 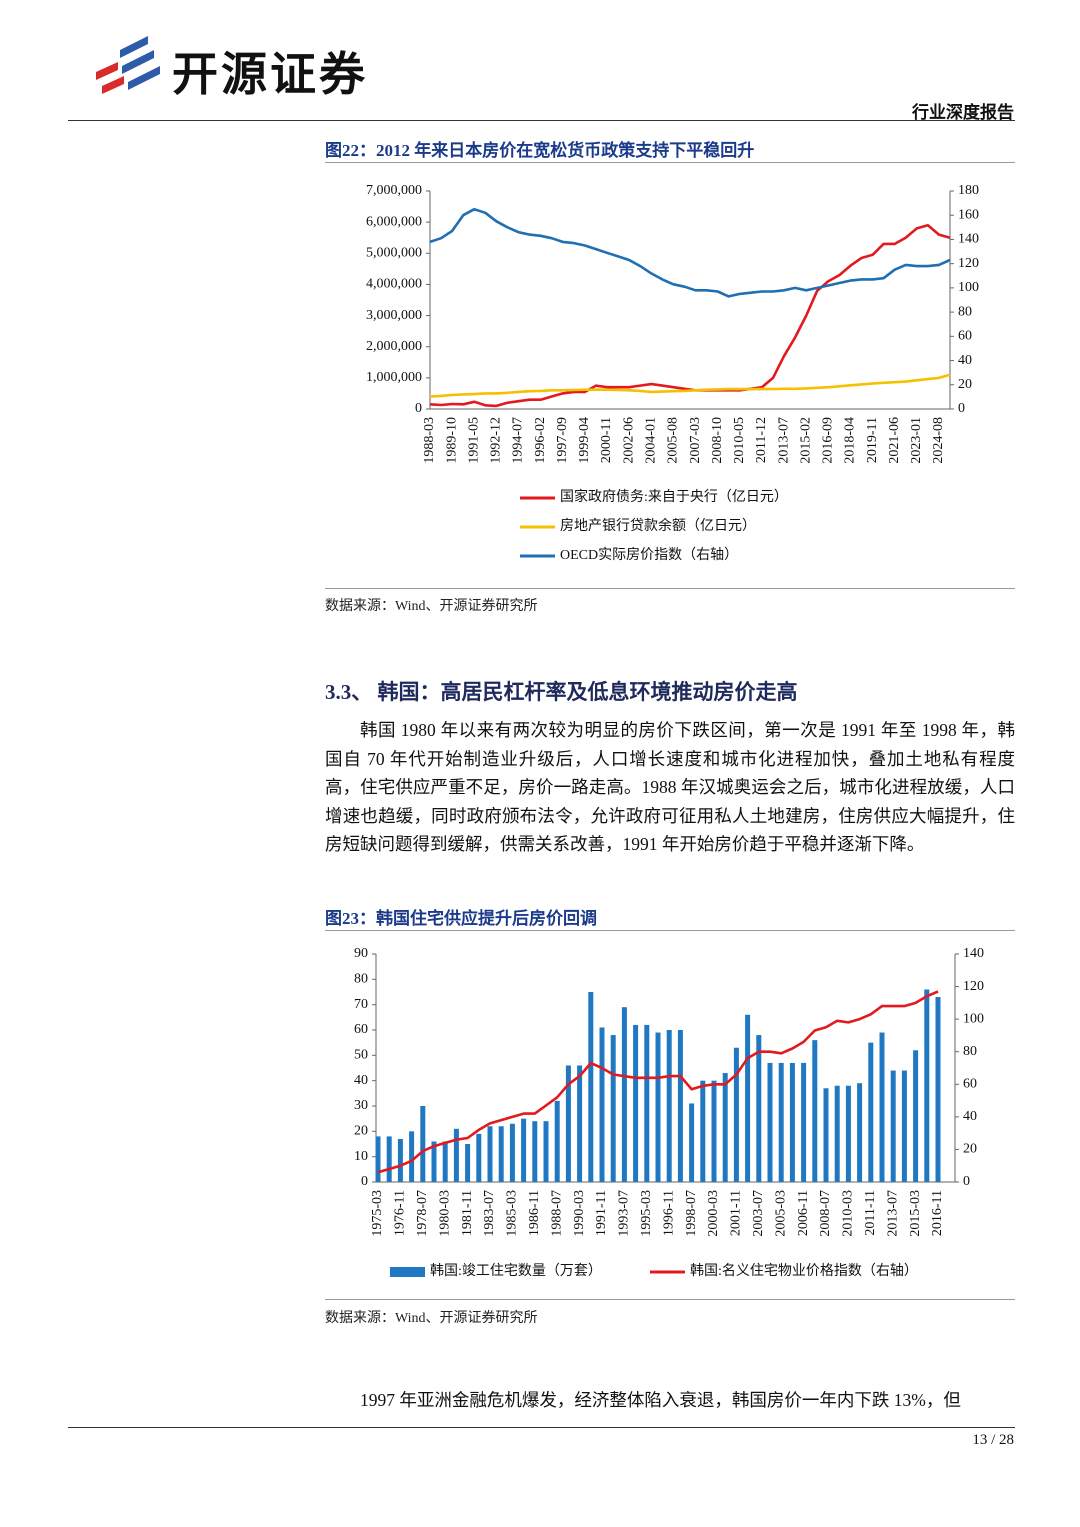 What do you see at coordinates (541, 120) in the screenshot?
I see `header-rule` at bounding box center [541, 120].